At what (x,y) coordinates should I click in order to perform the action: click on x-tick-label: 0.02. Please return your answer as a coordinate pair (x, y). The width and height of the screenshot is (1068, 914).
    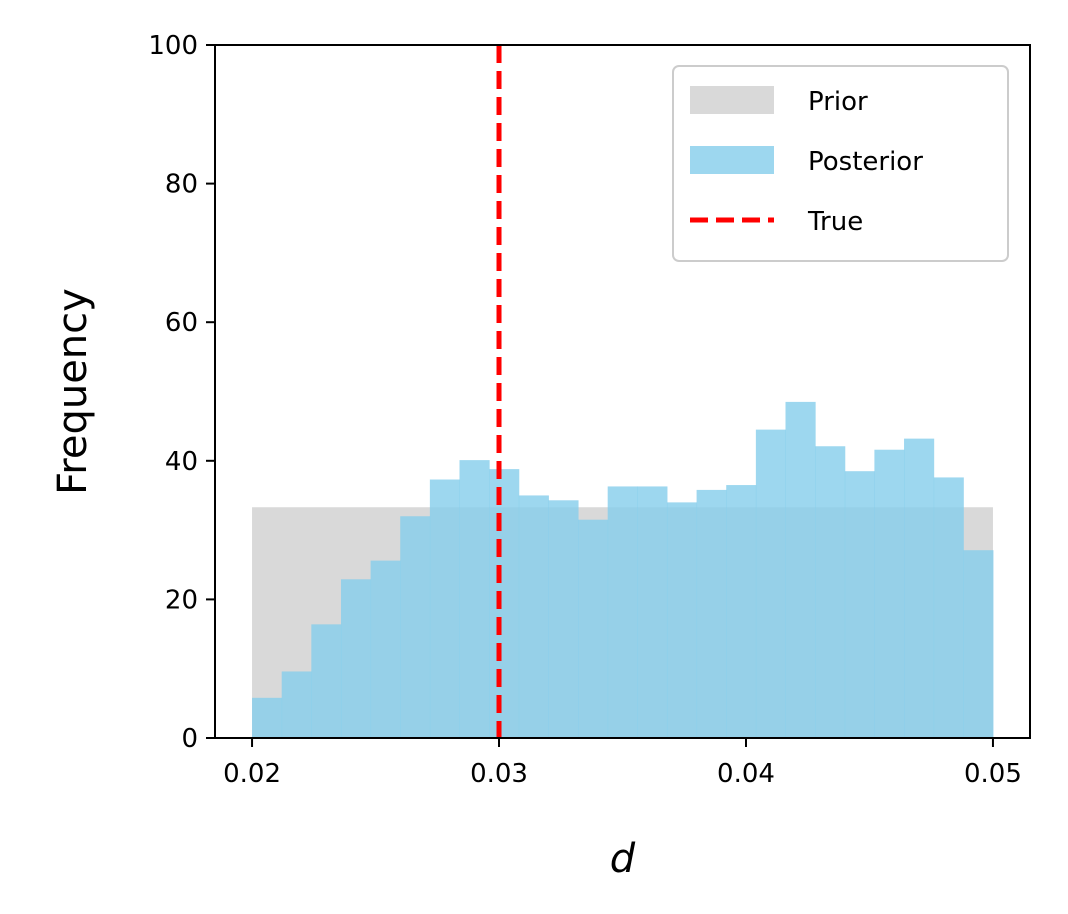
    Looking at the image, I should click on (252, 774).